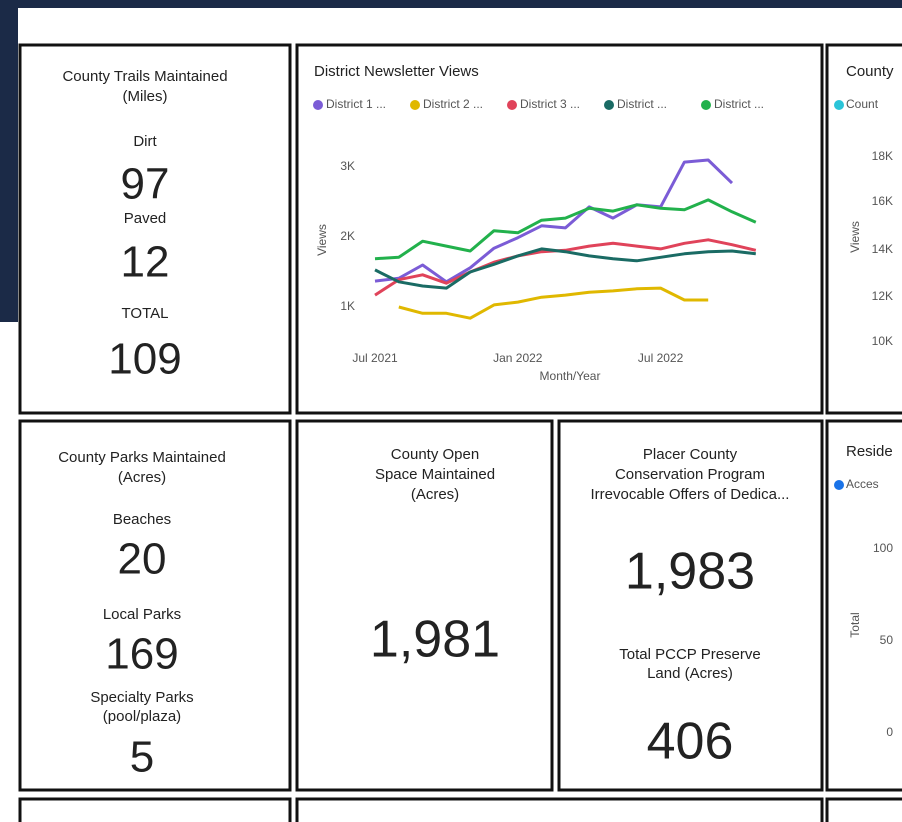 The image size is (902, 822). I want to click on y-tick-label: 0, so click(889, 732).